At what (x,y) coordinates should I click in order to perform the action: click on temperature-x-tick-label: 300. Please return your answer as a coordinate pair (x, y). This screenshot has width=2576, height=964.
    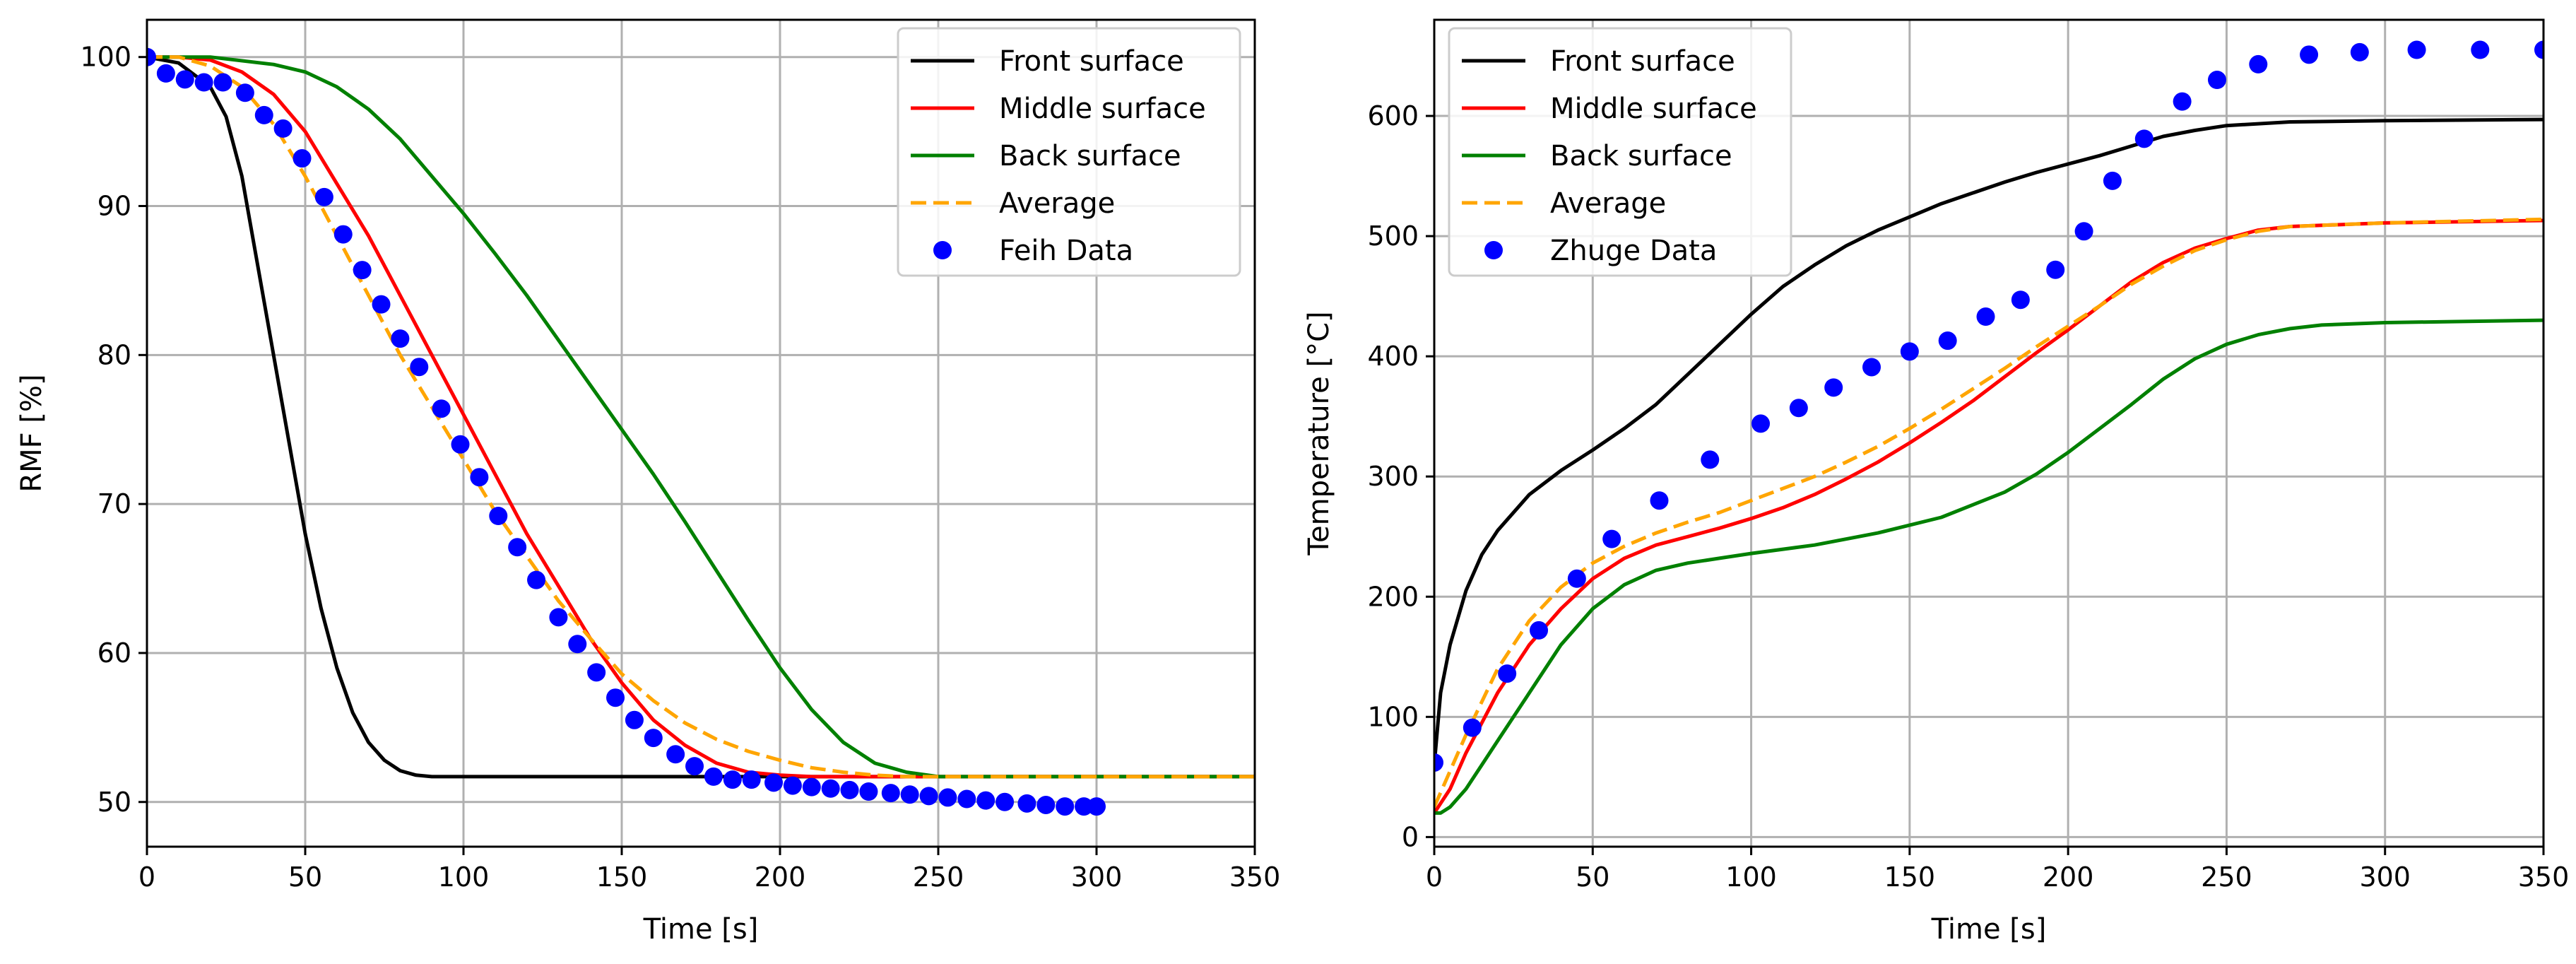
    Looking at the image, I should click on (2385, 877).